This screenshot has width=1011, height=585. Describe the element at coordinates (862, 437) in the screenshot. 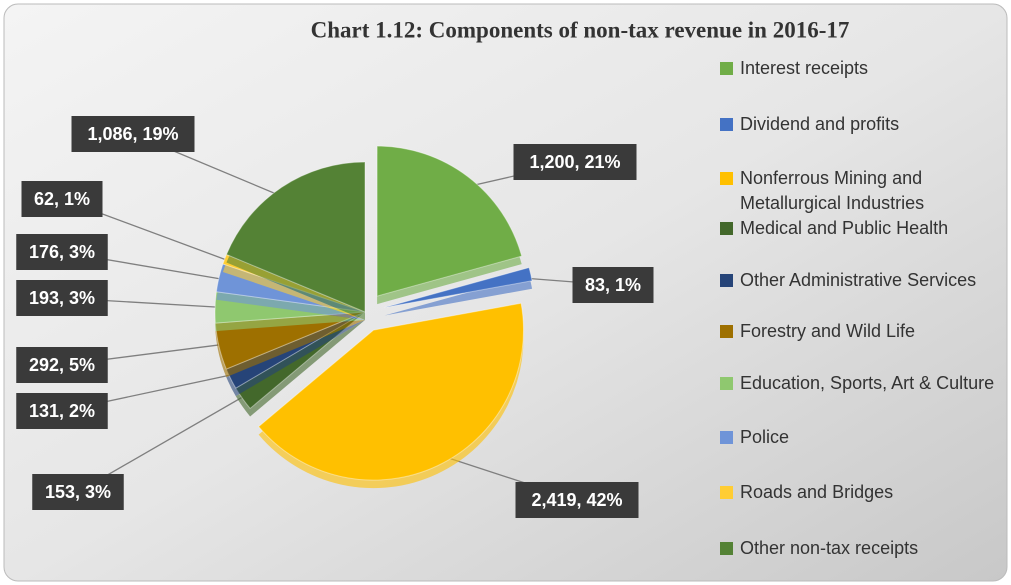

I see `legend-item: Police` at that location.